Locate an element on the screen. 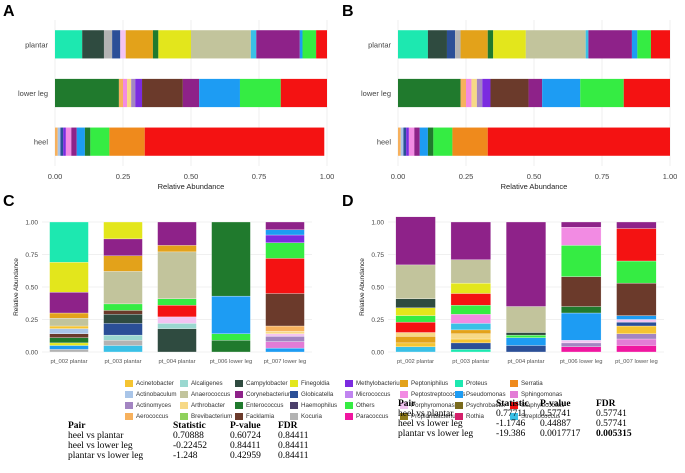 This screenshot has height=473, width=685. legend-item: Others is located at coordinates (360, 405).